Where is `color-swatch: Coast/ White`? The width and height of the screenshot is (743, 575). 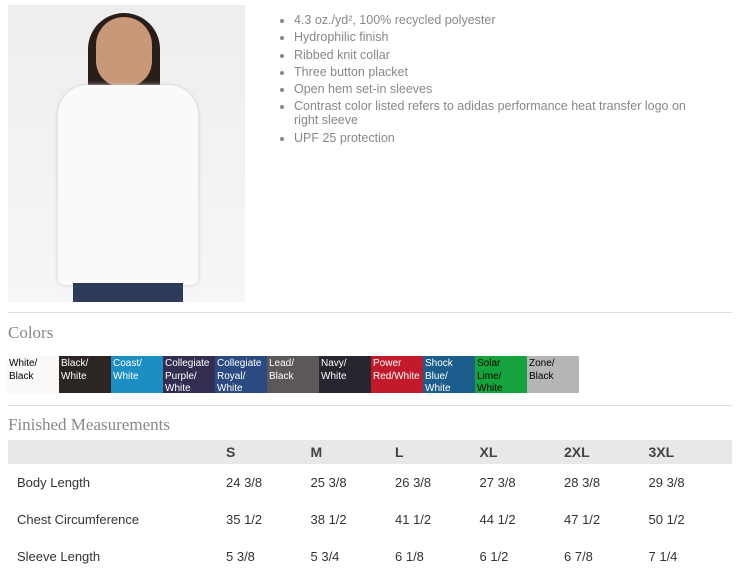 color-swatch: Coast/ White is located at coordinates (137, 374).